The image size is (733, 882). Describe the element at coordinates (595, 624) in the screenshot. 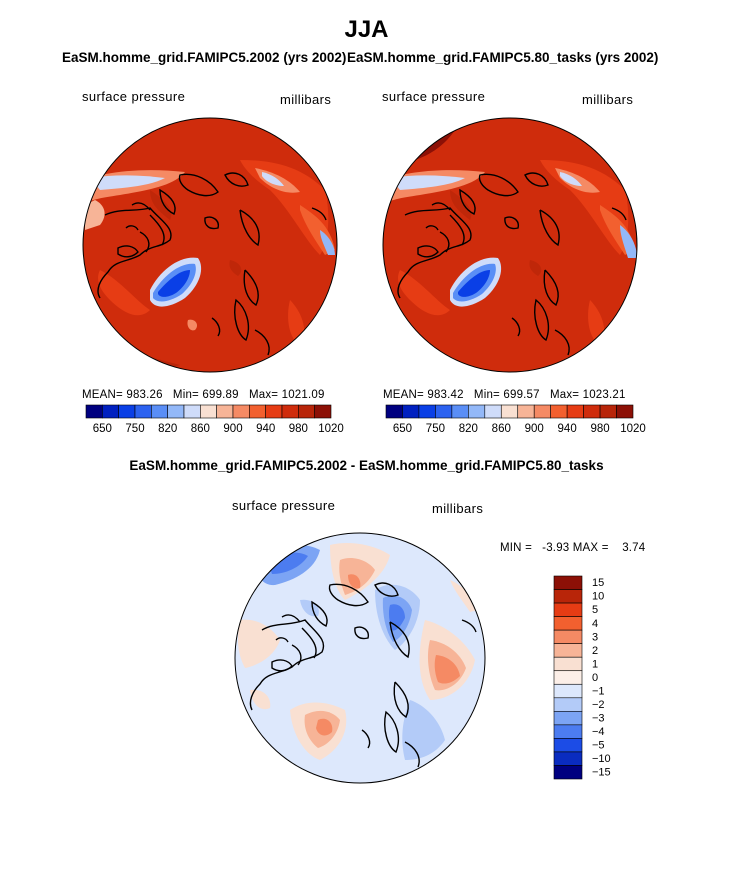

I see `diff-colorbar-tick-label: 4` at that location.